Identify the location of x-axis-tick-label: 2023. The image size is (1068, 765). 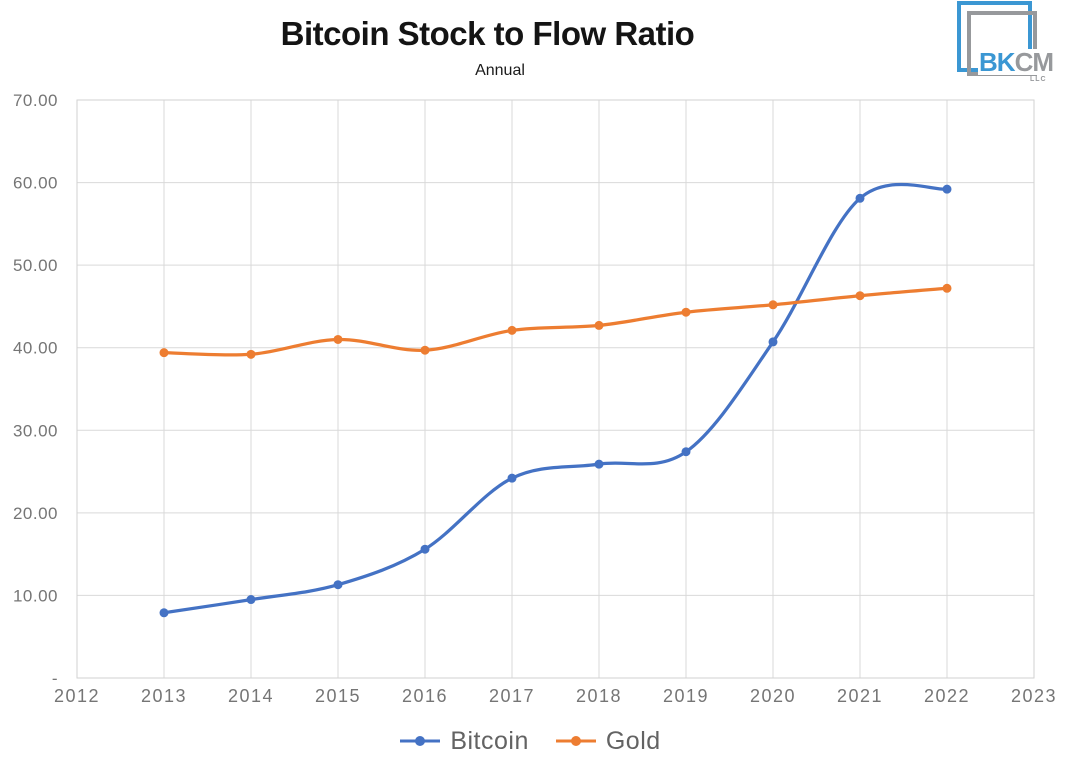
(1034, 696).